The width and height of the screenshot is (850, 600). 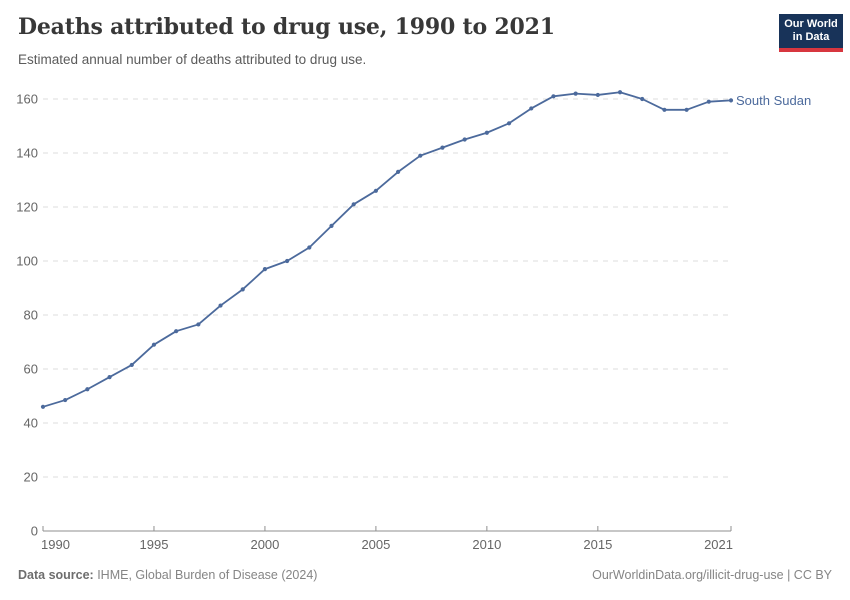 I want to click on y-tick-label: 80, so click(x=31, y=315).